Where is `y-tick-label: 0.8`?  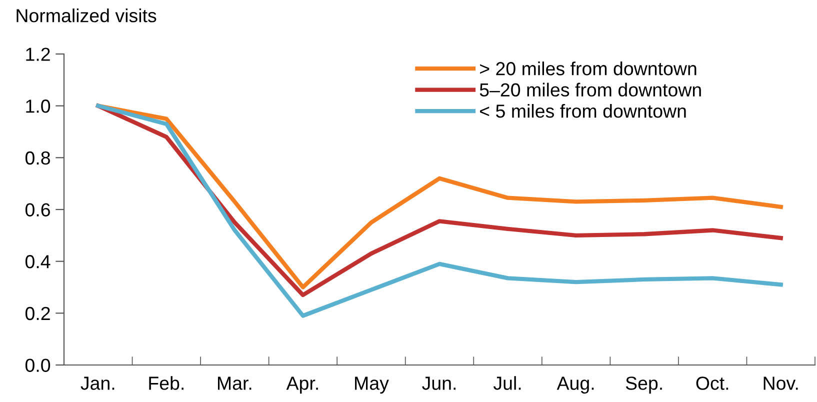
y-tick-label: 0.8 is located at coordinates (37, 158).